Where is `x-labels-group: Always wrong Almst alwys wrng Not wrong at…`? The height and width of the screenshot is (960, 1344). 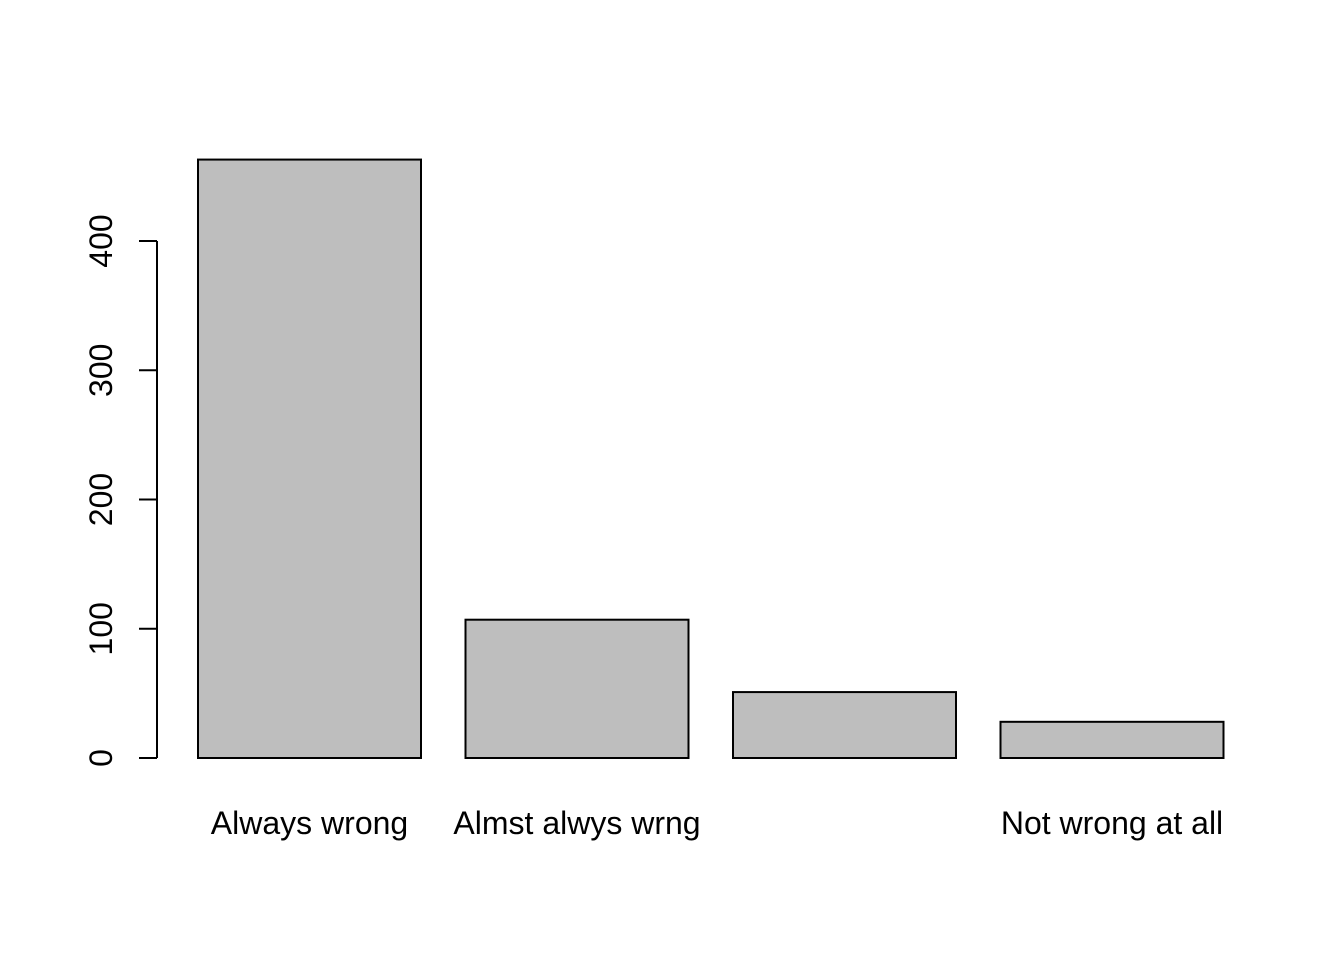 x-labels-group: Always wrong Almst alwys wrng Not wrong at… is located at coordinates (717, 823).